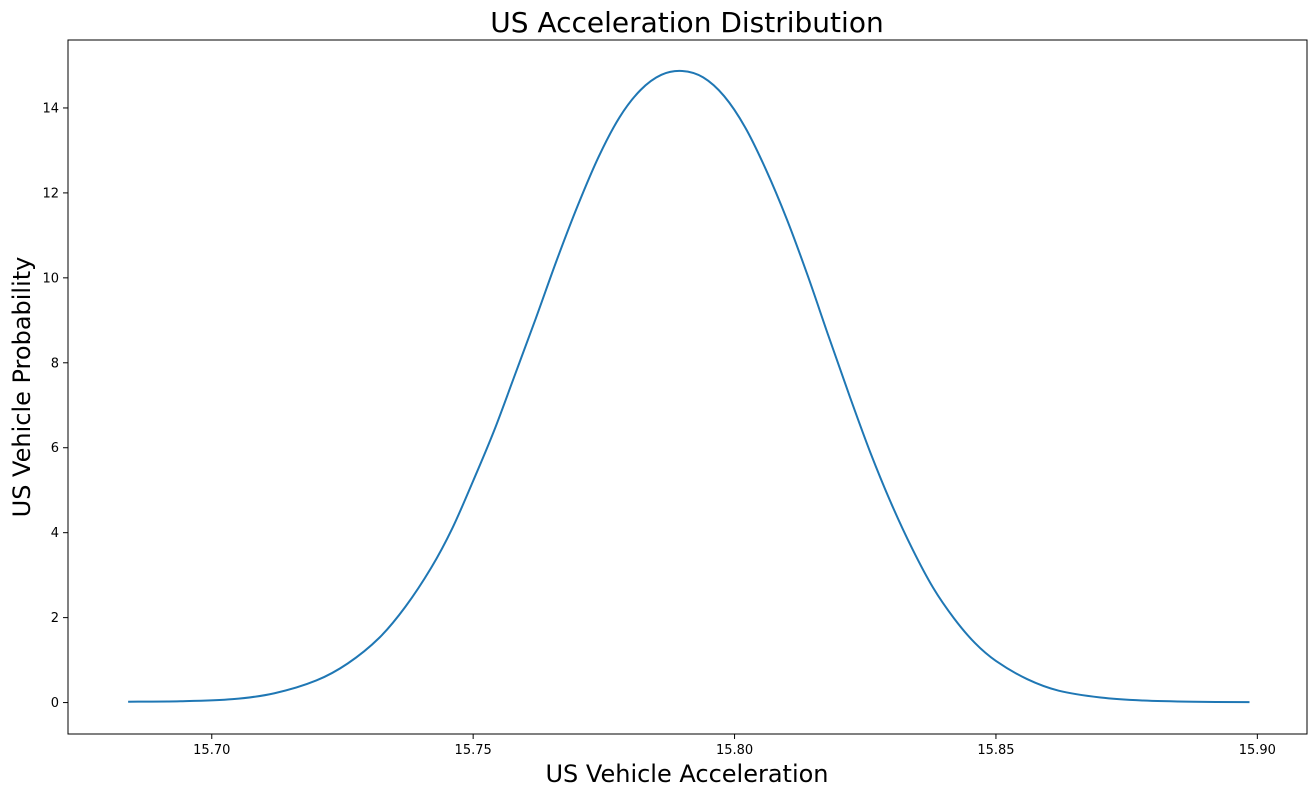 This screenshot has width=1316, height=800. What do you see at coordinates (55, 533) in the screenshot?
I see `y-tick-label: 4` at bounding box center [55, 533].